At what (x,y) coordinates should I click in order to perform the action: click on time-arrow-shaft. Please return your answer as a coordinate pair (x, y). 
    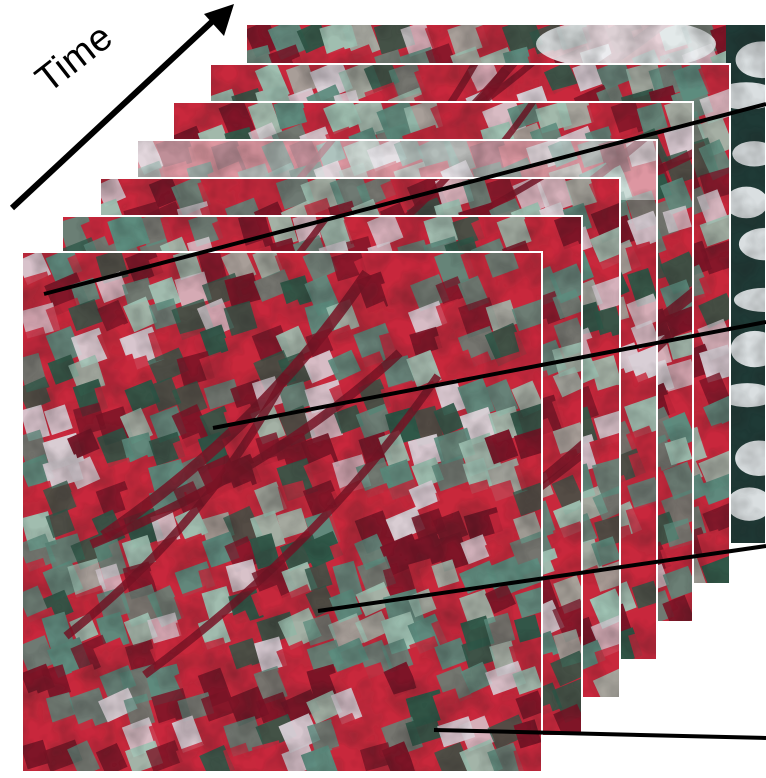
    Looking at the image, I should click on (114, 113).